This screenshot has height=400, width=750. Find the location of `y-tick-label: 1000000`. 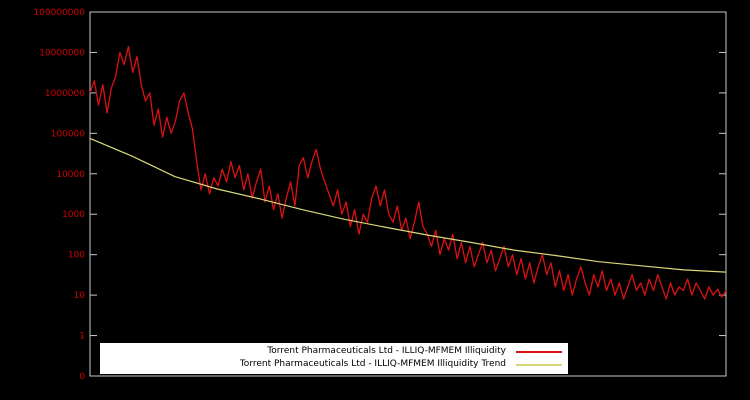

y-tick-label: 1000000 is located at coordinates (65, 94).